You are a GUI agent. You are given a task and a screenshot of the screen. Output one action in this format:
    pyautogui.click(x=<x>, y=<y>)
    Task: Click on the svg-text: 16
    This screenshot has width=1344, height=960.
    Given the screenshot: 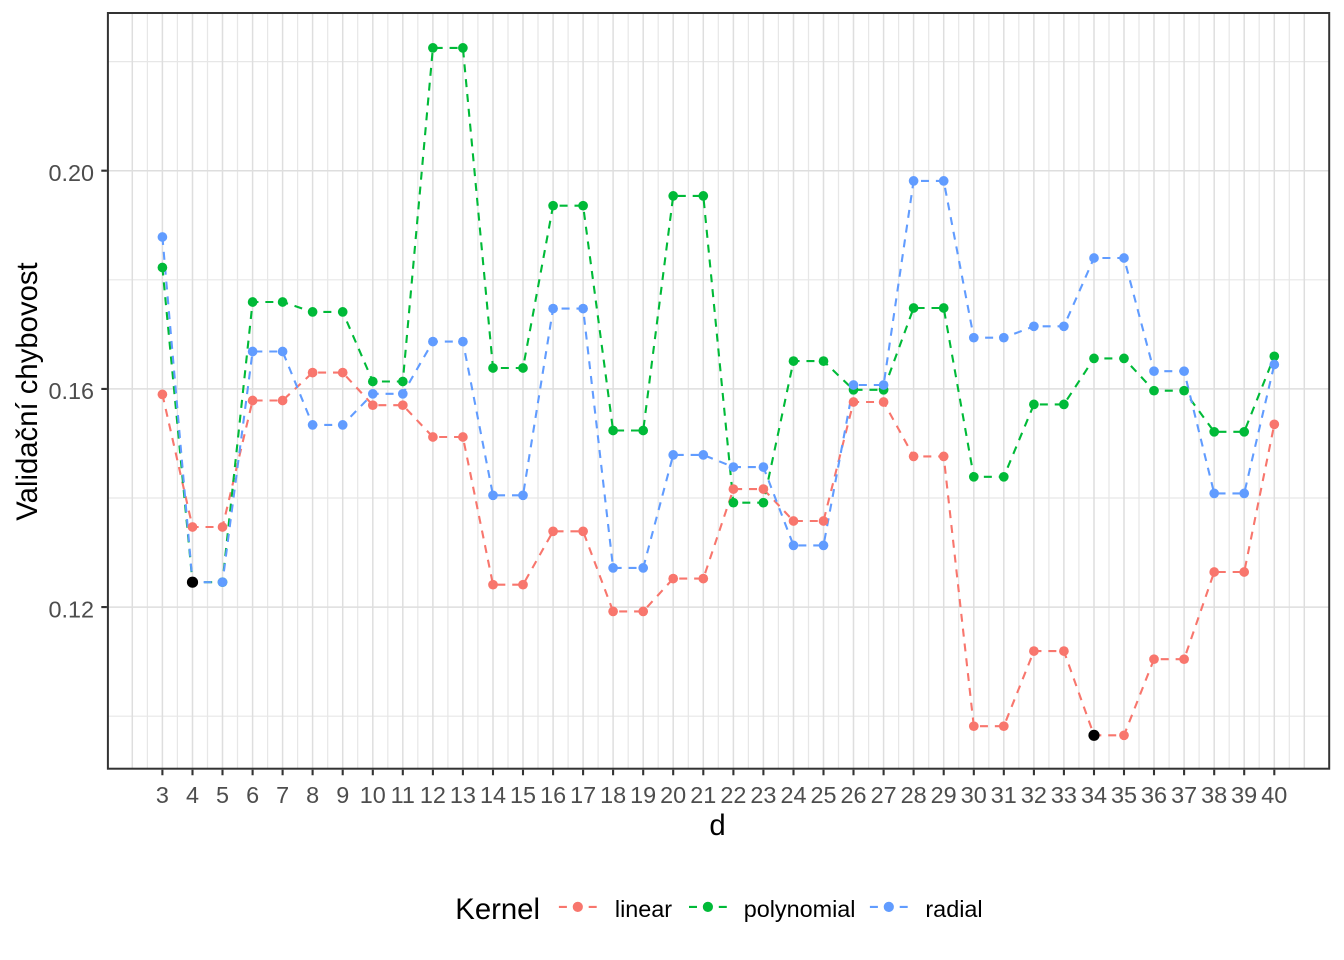 What is the action you would take?
    pyautogui.click(x=553, y=795)
    